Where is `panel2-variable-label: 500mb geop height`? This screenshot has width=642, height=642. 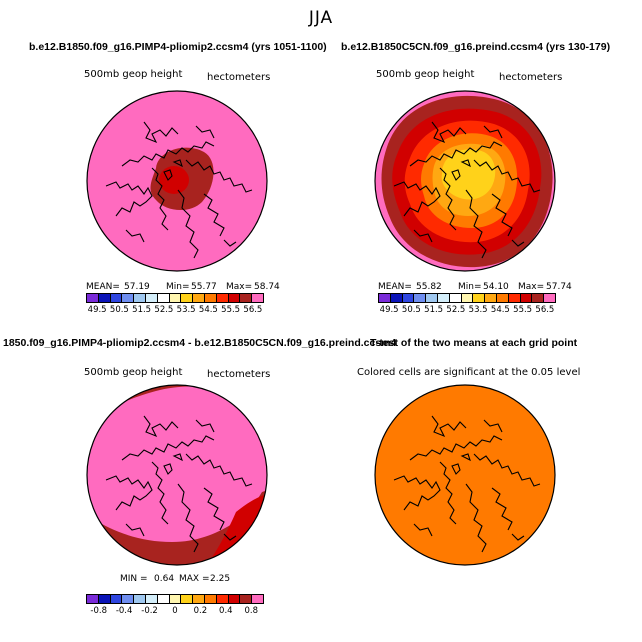 panel2-variable-label: 500mb geop height is located at coordinates (425, 74).